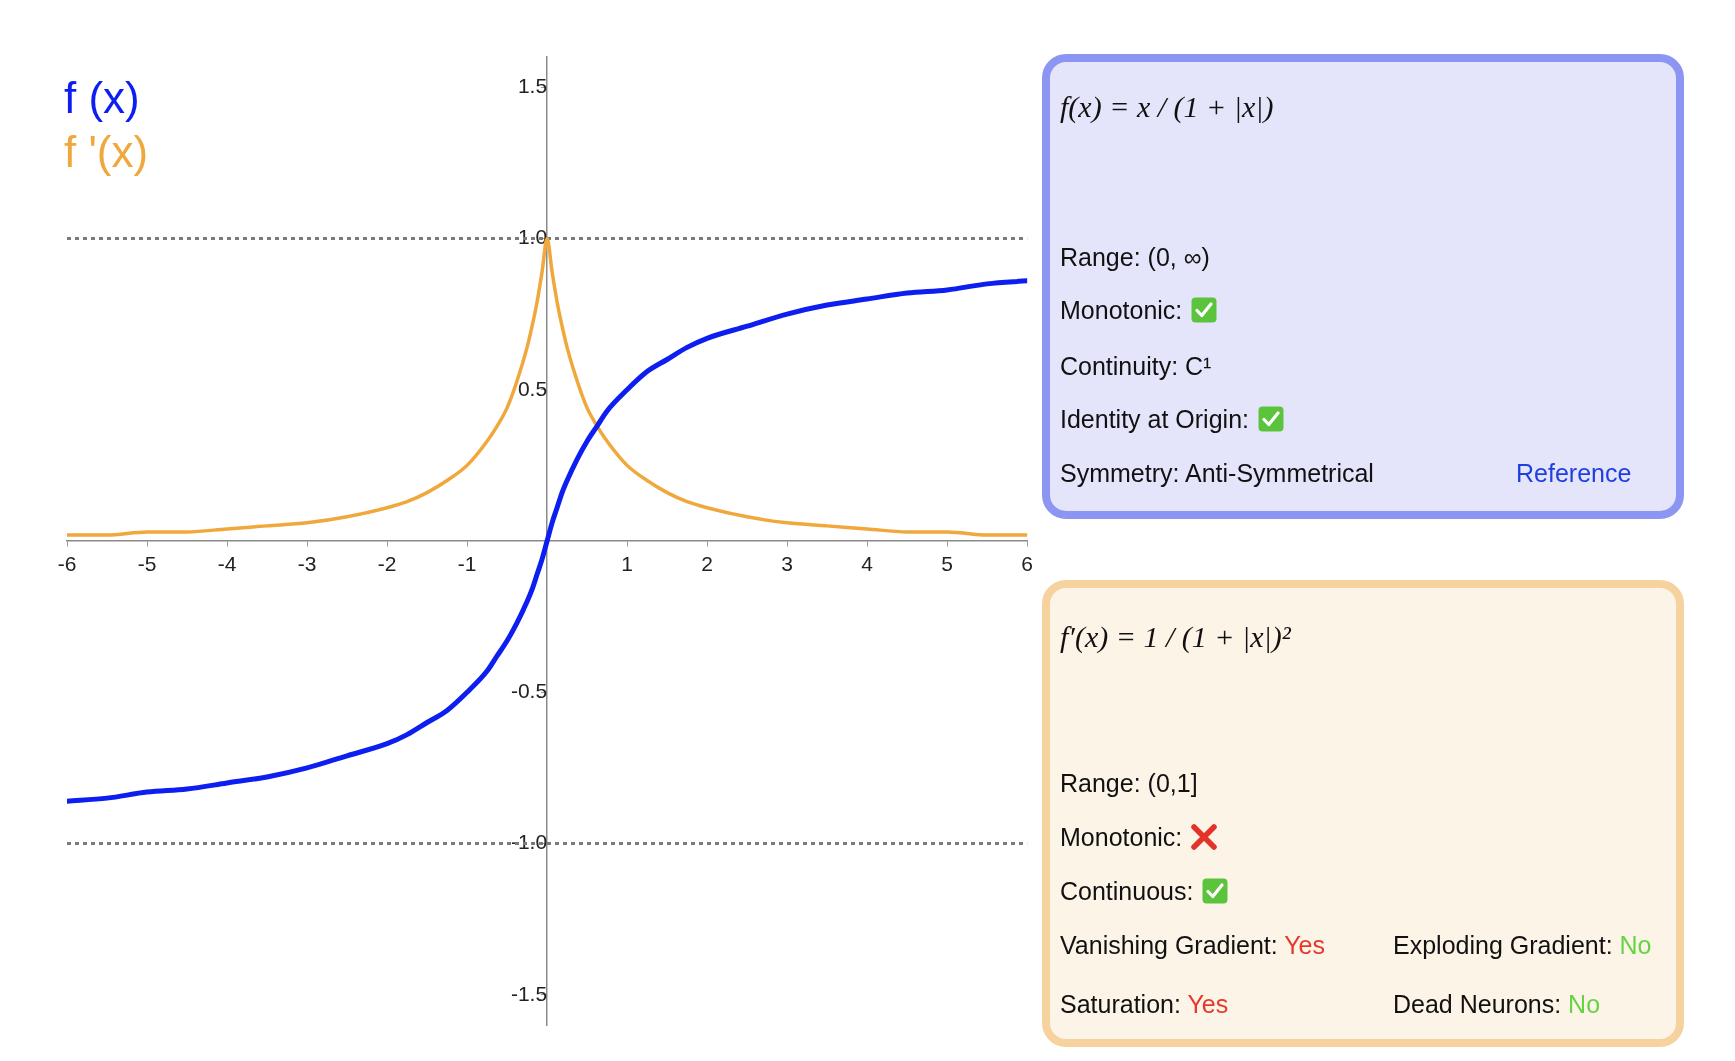 The image size is (1735, 1061). Describe the element at coordinates (1175, 637) in the screenshot. I see `text: f′(x) = 1 / (1 + |x|)²` at that location.